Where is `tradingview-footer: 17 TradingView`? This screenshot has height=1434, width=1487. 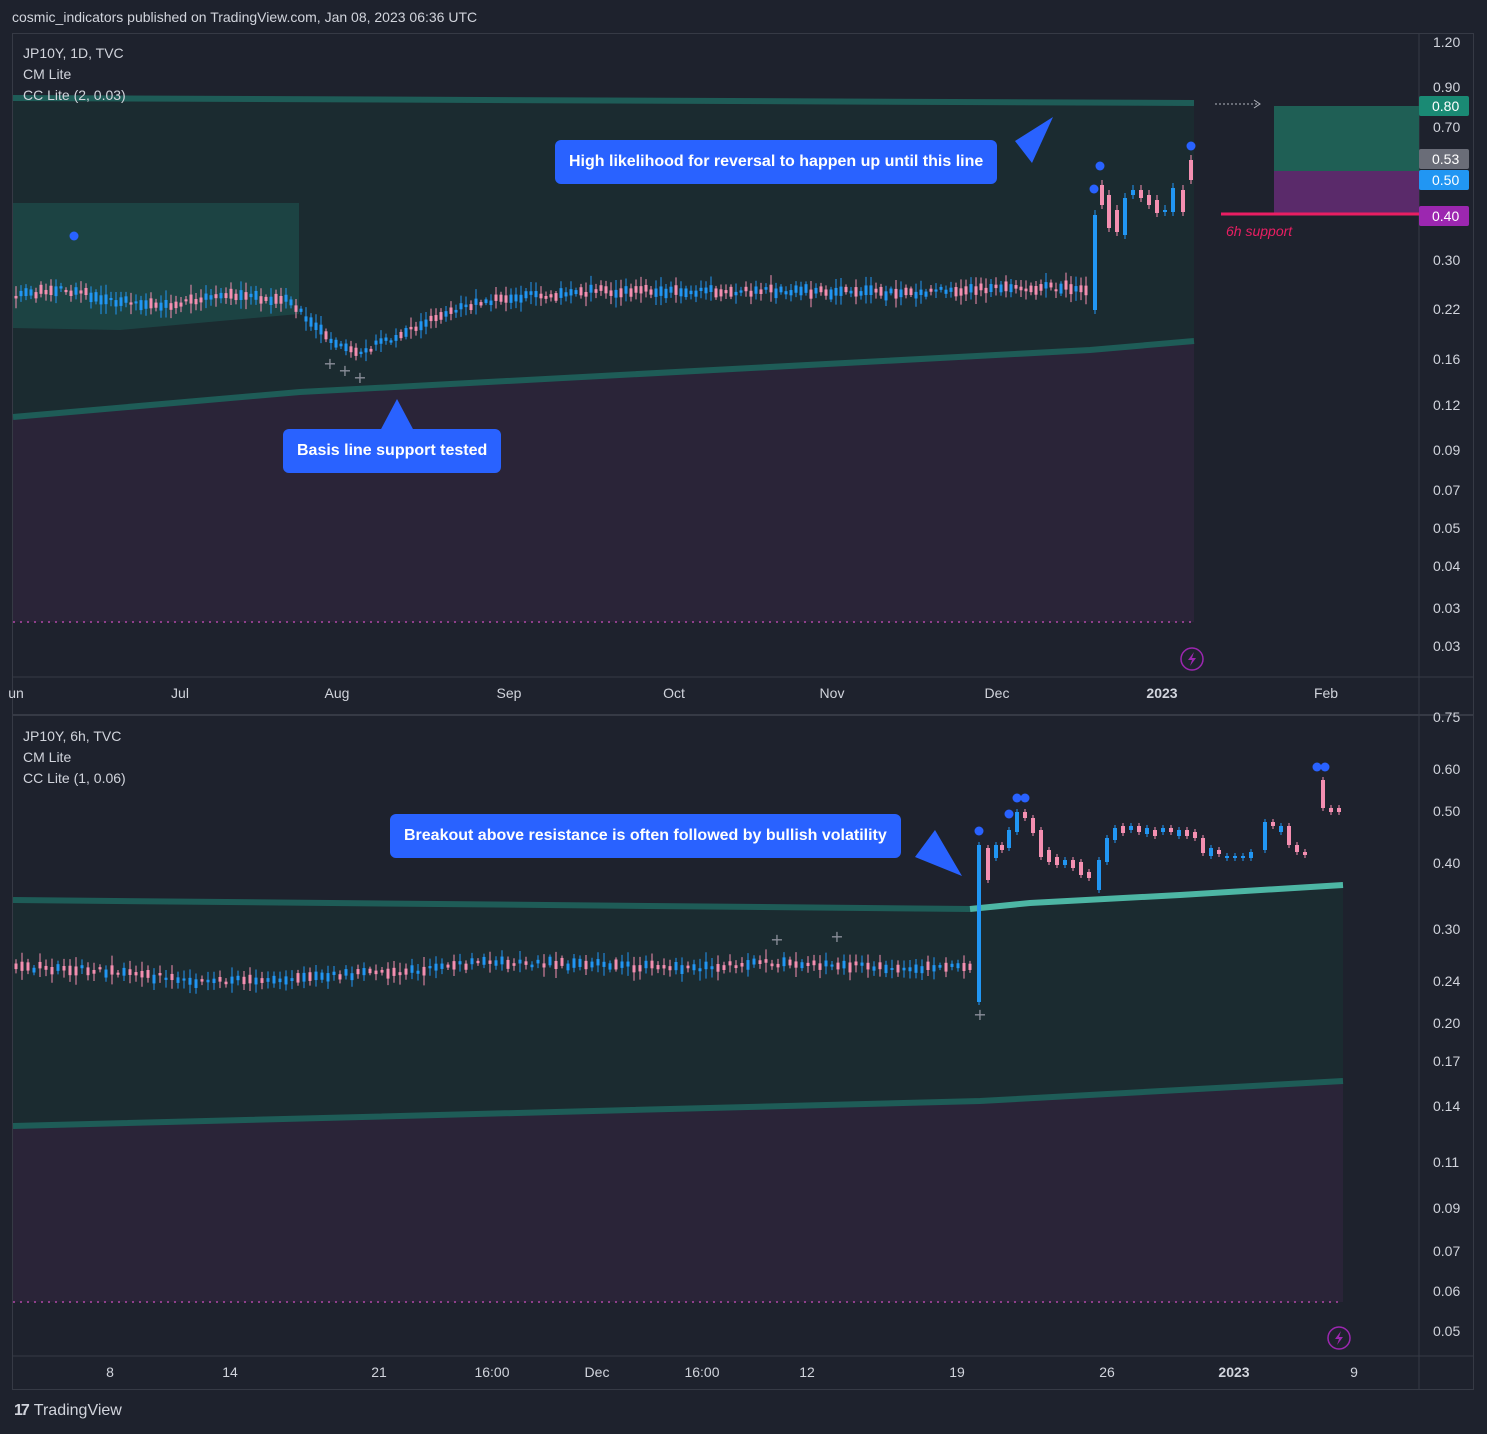
tradingview-footer: 17 TradingView is located at coordinates (68, 1411).